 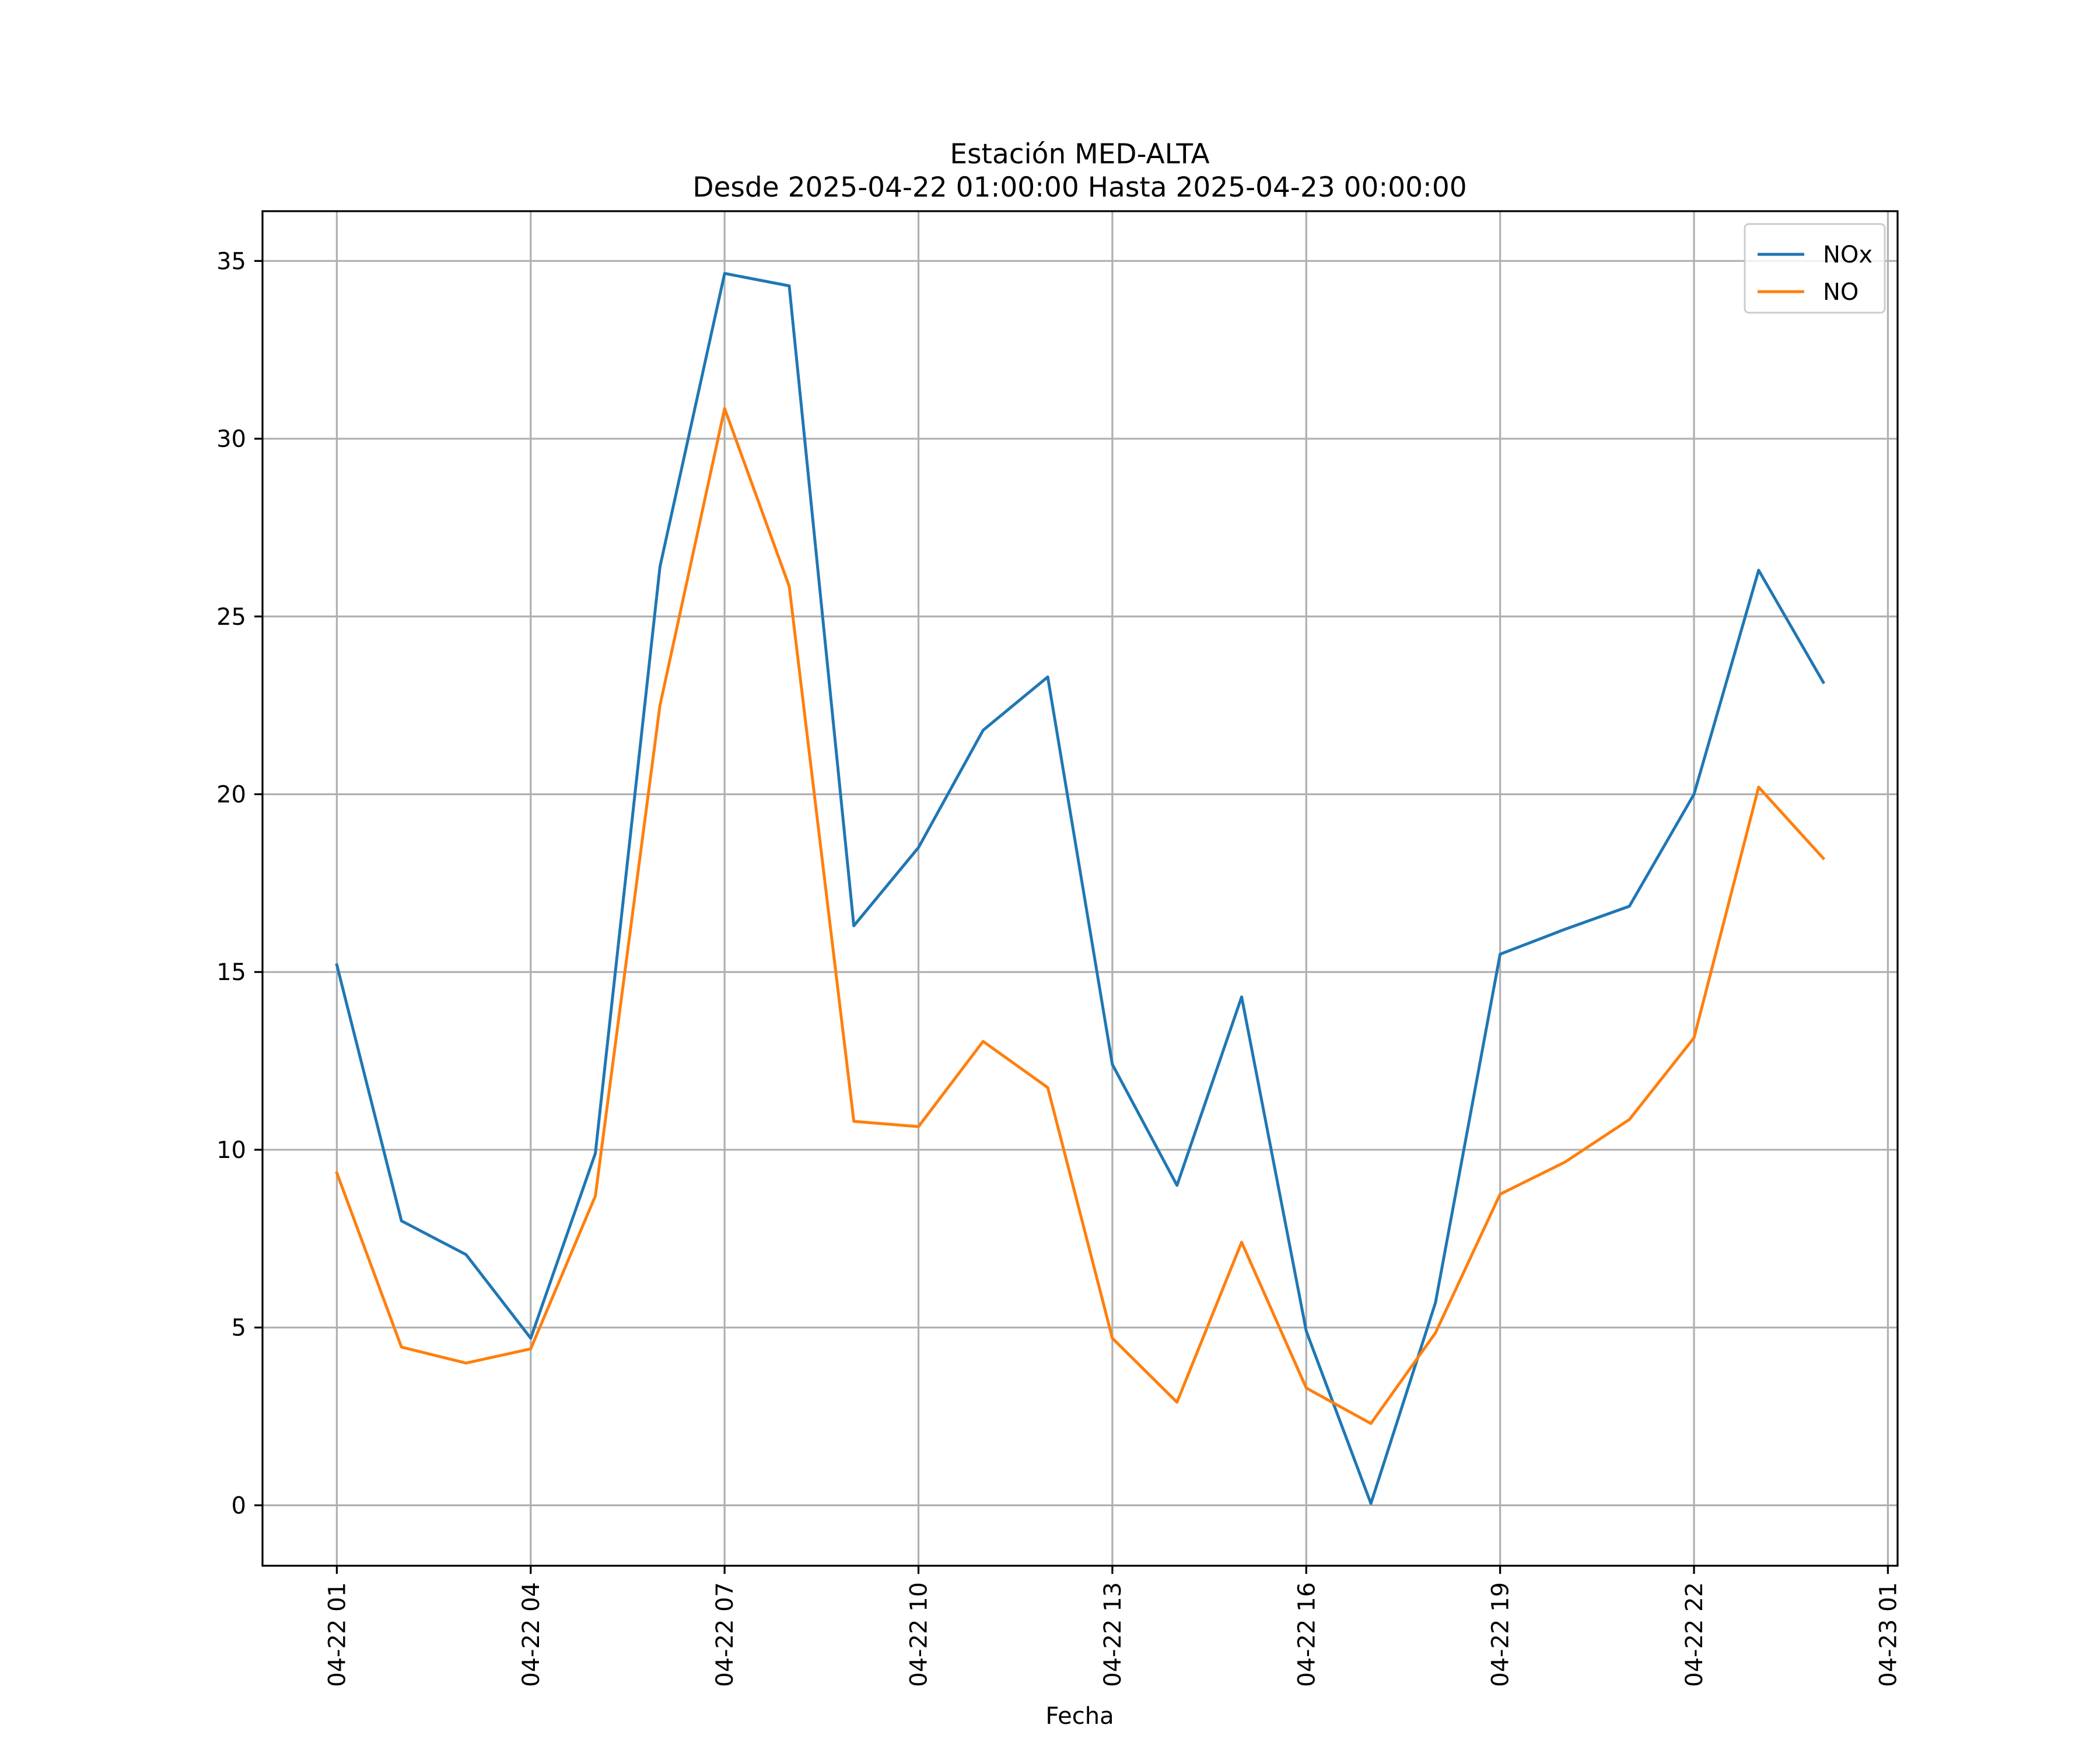 I want to click on x-tick-label: 04-23 01, so click(x=1888, y=1634).